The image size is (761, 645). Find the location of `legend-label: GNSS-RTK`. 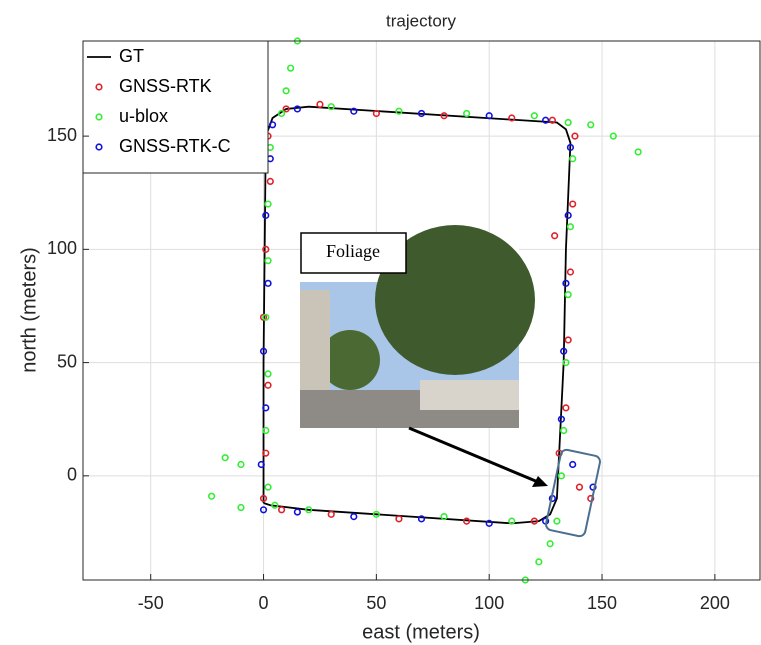

legend-label: GNSS-RTK is located at coordinates (165, 86).